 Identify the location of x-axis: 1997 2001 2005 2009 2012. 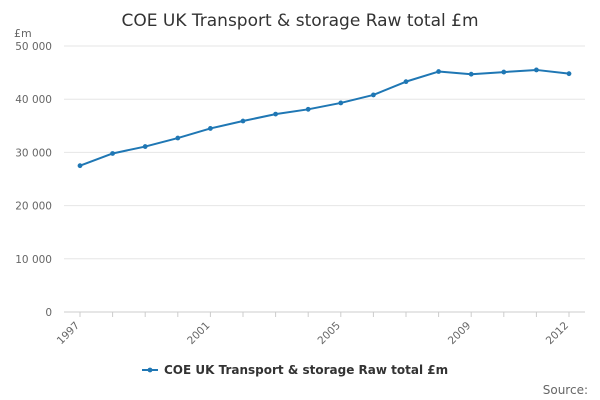
(320, 329).